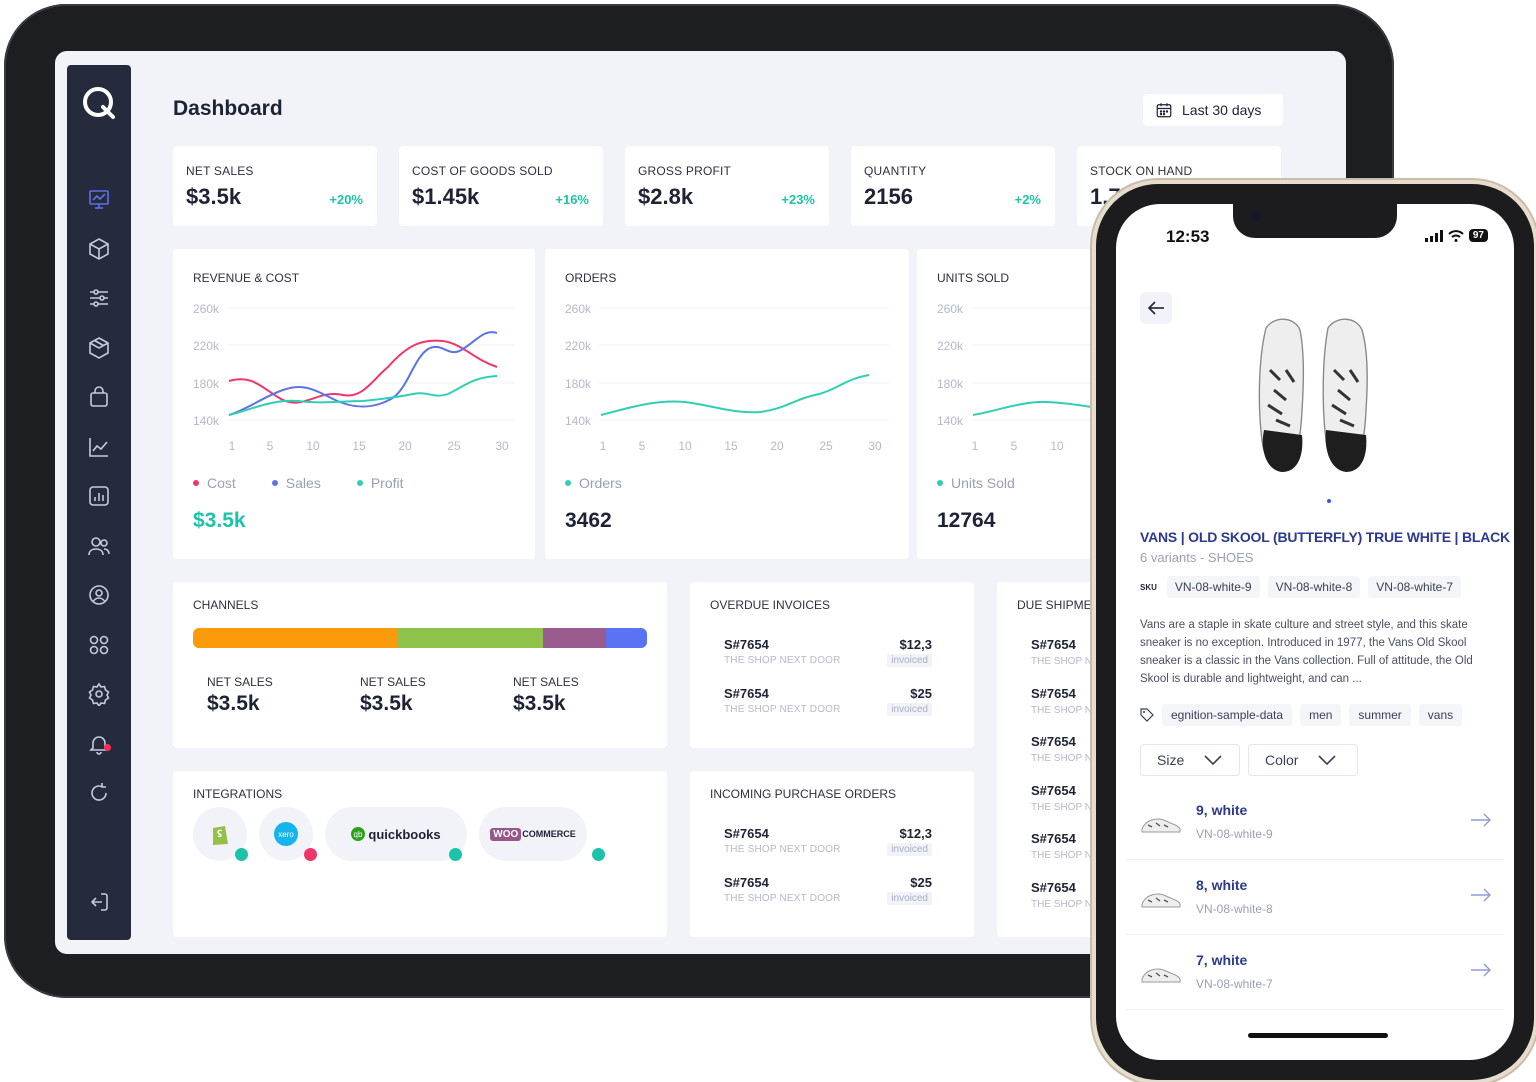  What do you see at coordinates (1213, 587) in the screenshot?
I see `sku-chip: VN-08-white-9` at bounding box center [1213, 587].